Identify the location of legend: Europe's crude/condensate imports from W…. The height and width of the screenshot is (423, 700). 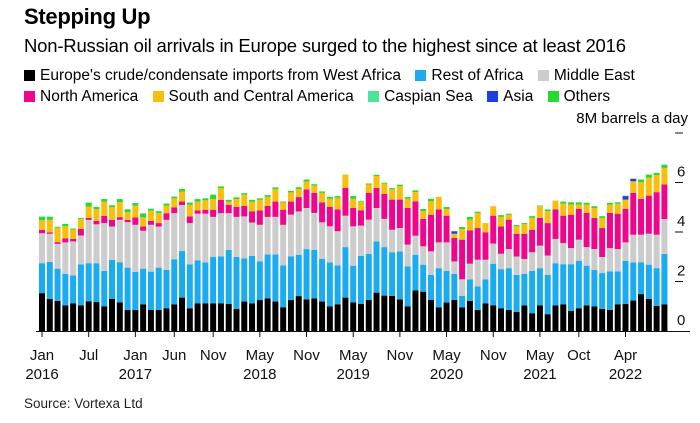
(359, 86).